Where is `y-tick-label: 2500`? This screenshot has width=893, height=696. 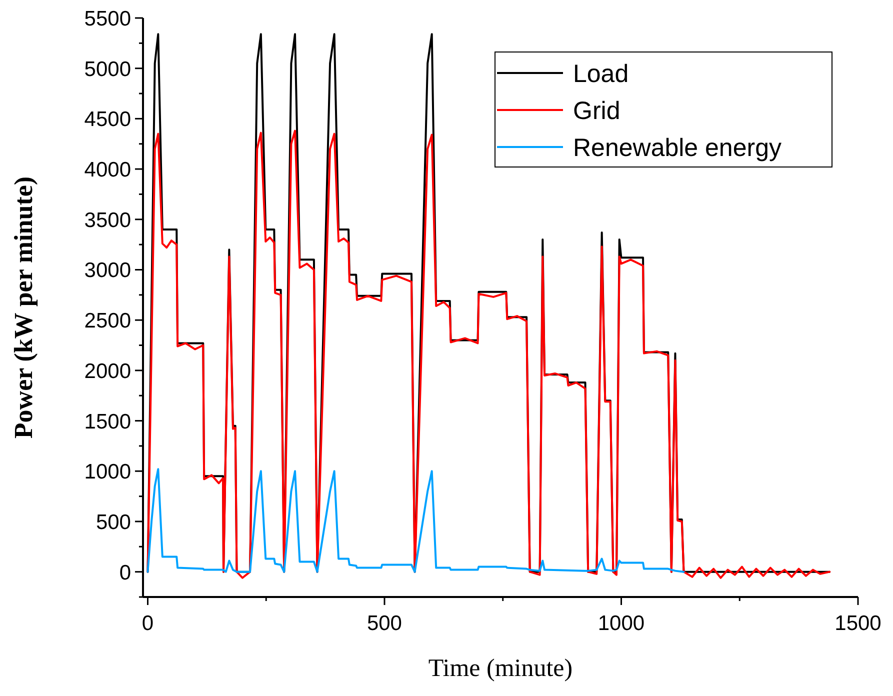
y-tick-label: 2500 is located at coordinates (107, 321).